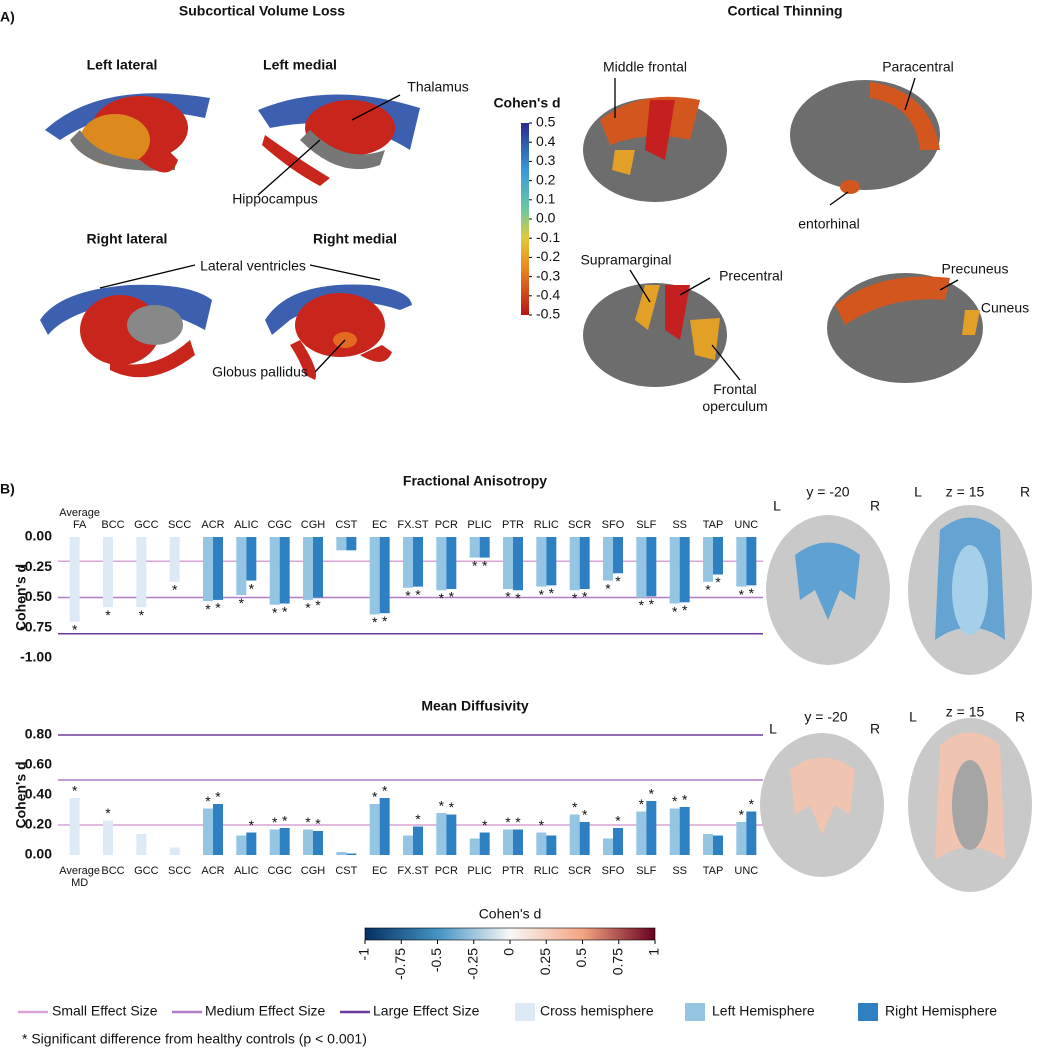 Image resolution: width=1043 pixels, height=1050 pixels. I want to click on y-tick-label: -0.50, so click(36, 596).